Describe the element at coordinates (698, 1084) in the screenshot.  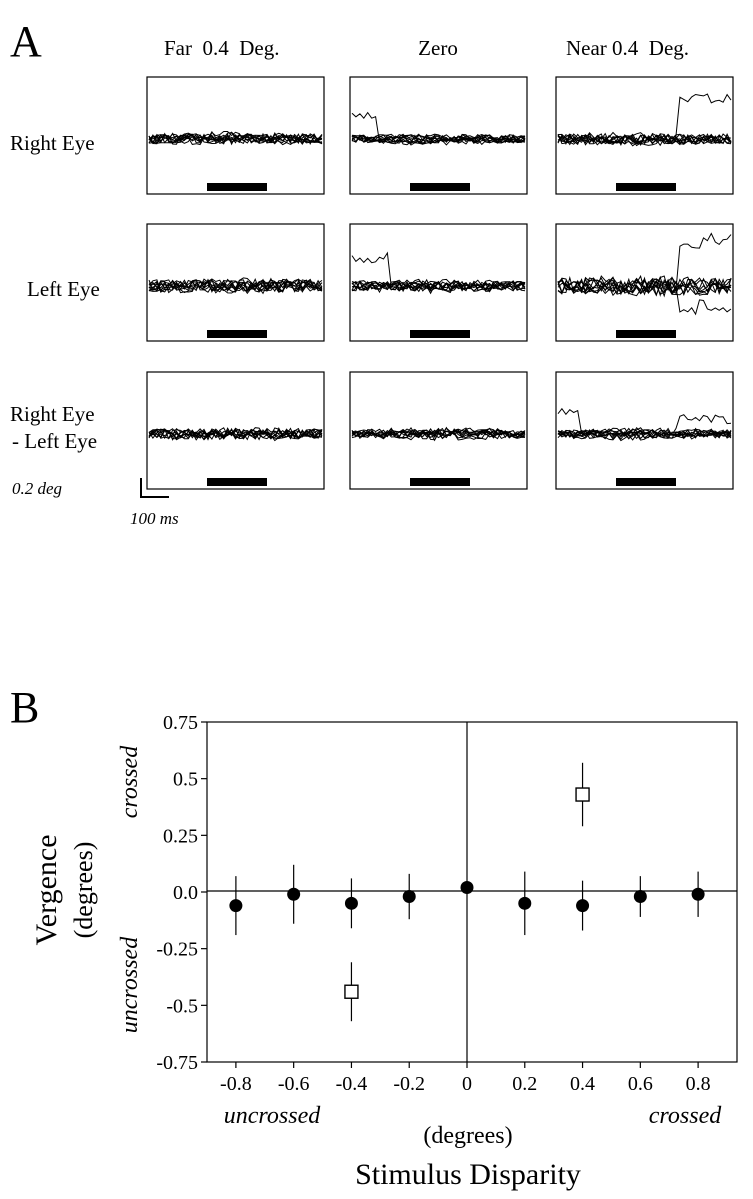
I see `x-tick-label: 0.8` at that location.